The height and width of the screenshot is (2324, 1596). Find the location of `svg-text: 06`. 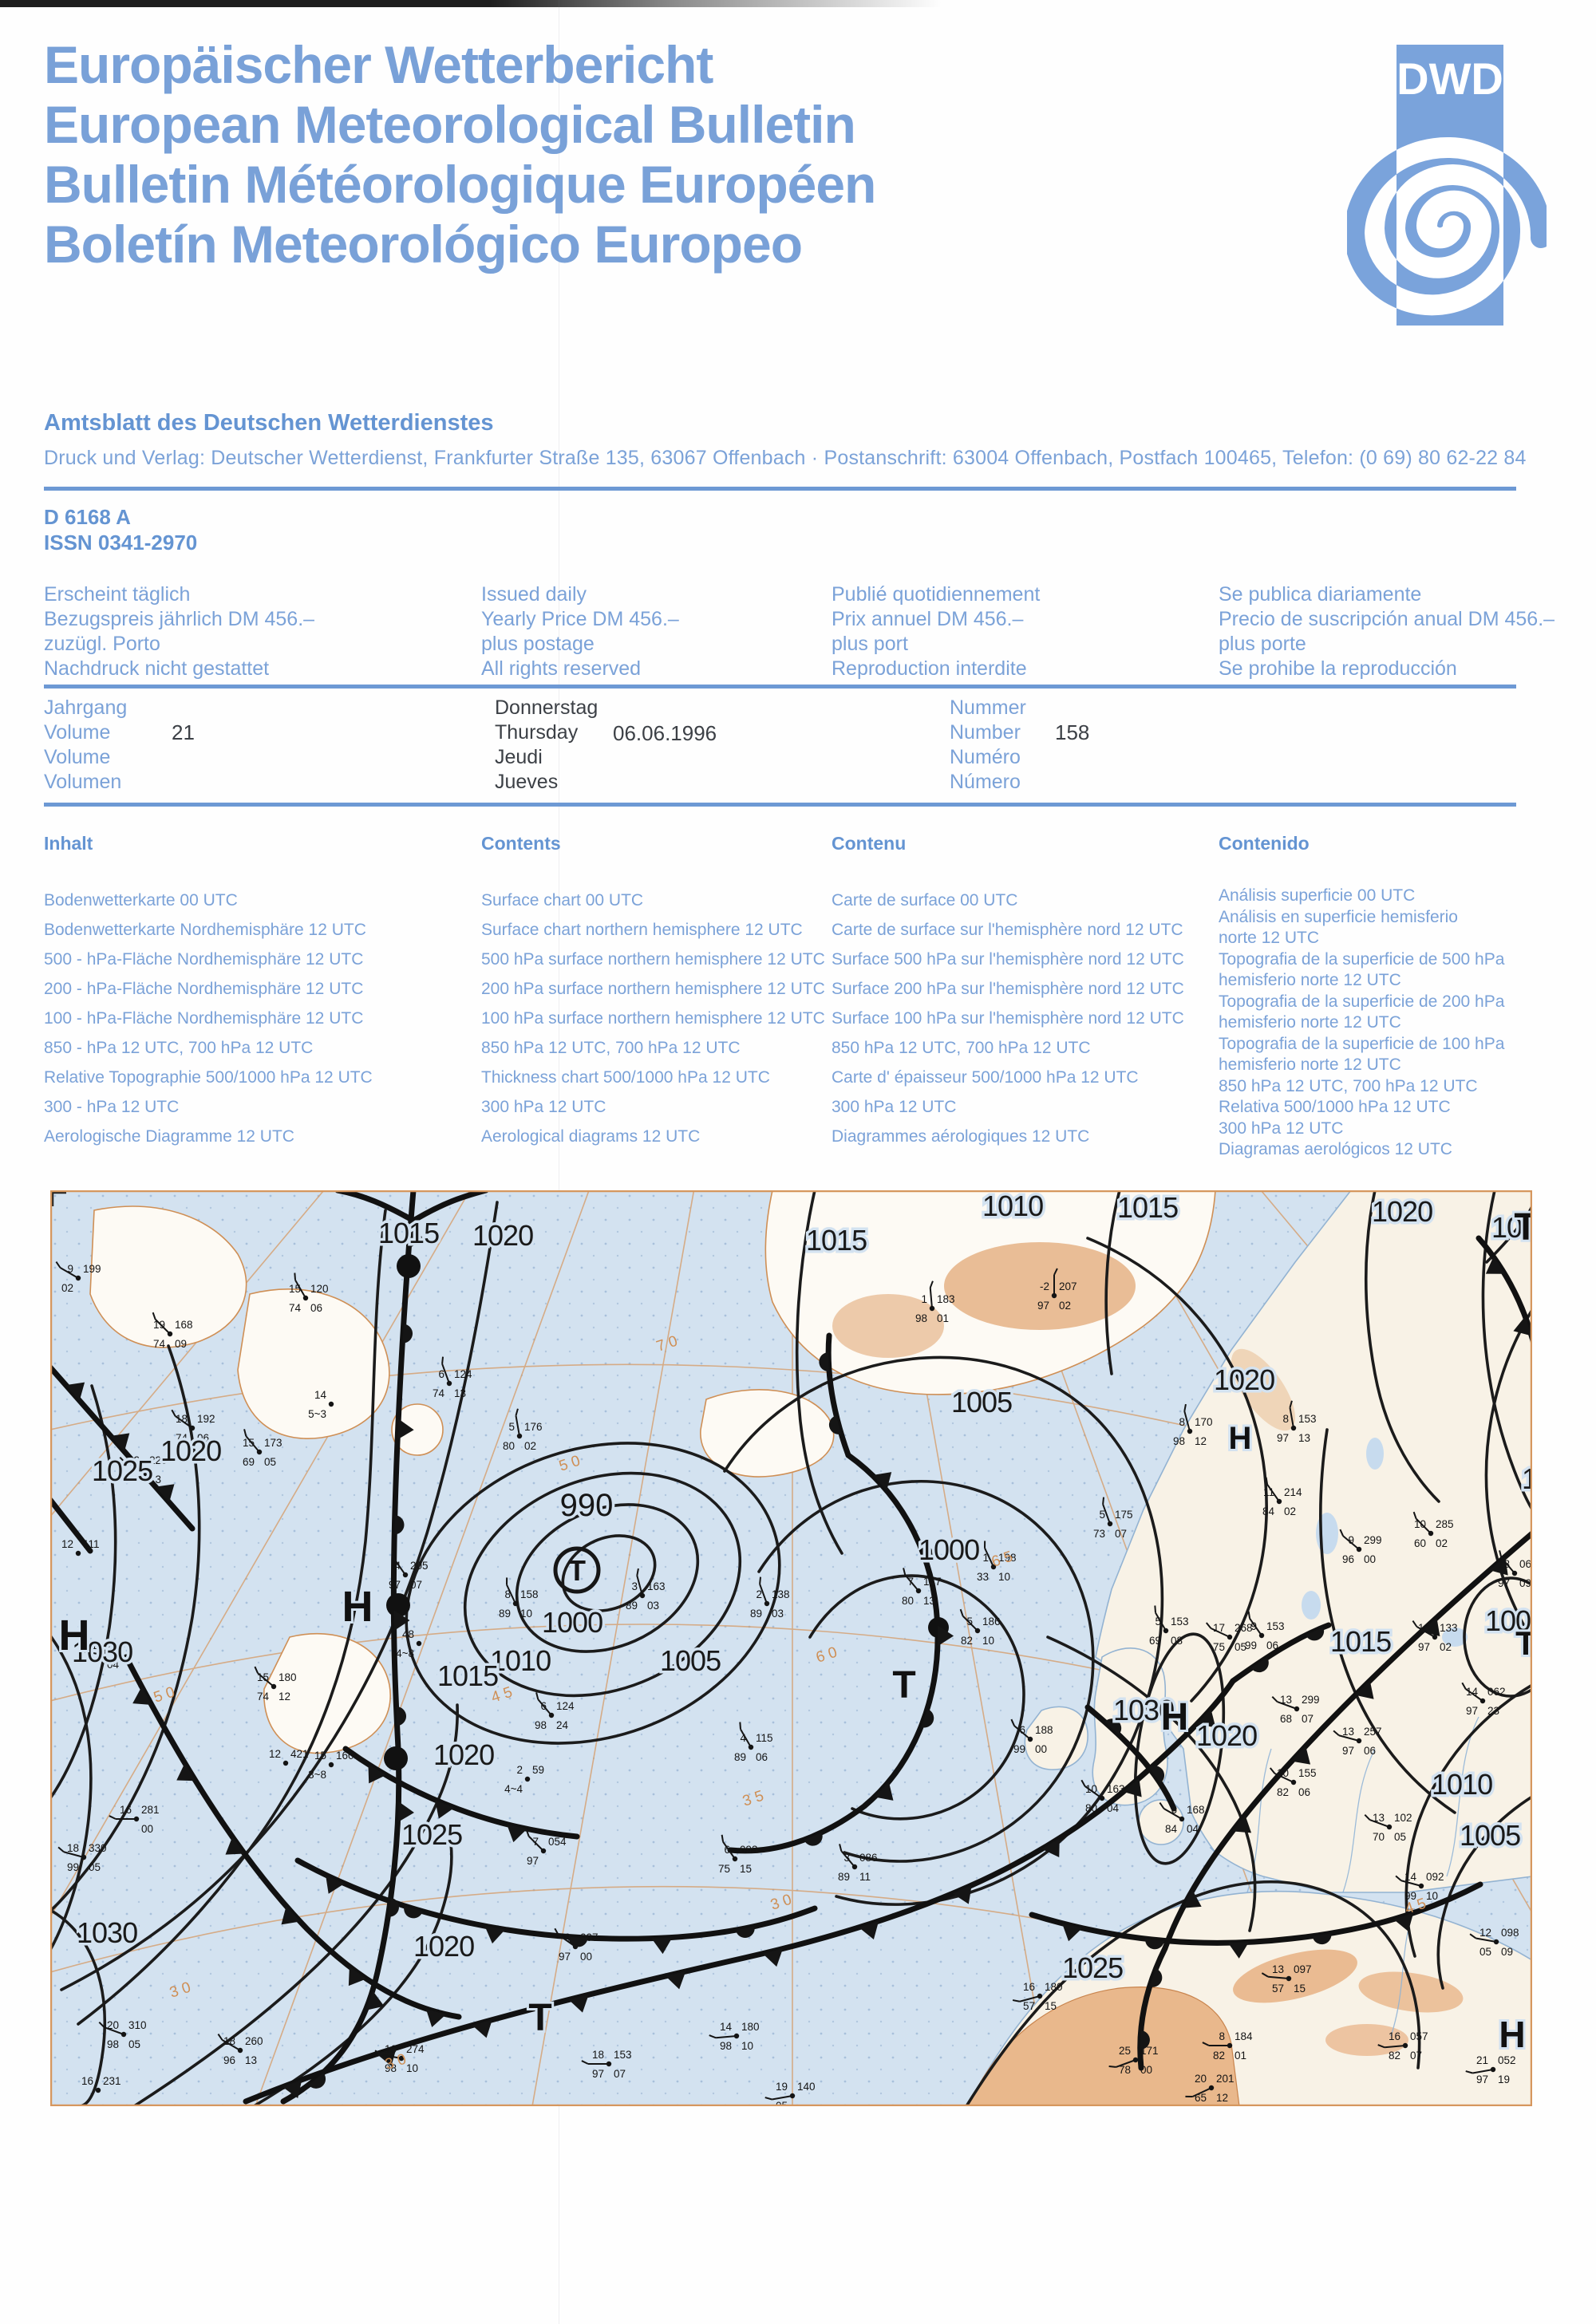

svg-text: 06 is located at coordinates (762, 1757).